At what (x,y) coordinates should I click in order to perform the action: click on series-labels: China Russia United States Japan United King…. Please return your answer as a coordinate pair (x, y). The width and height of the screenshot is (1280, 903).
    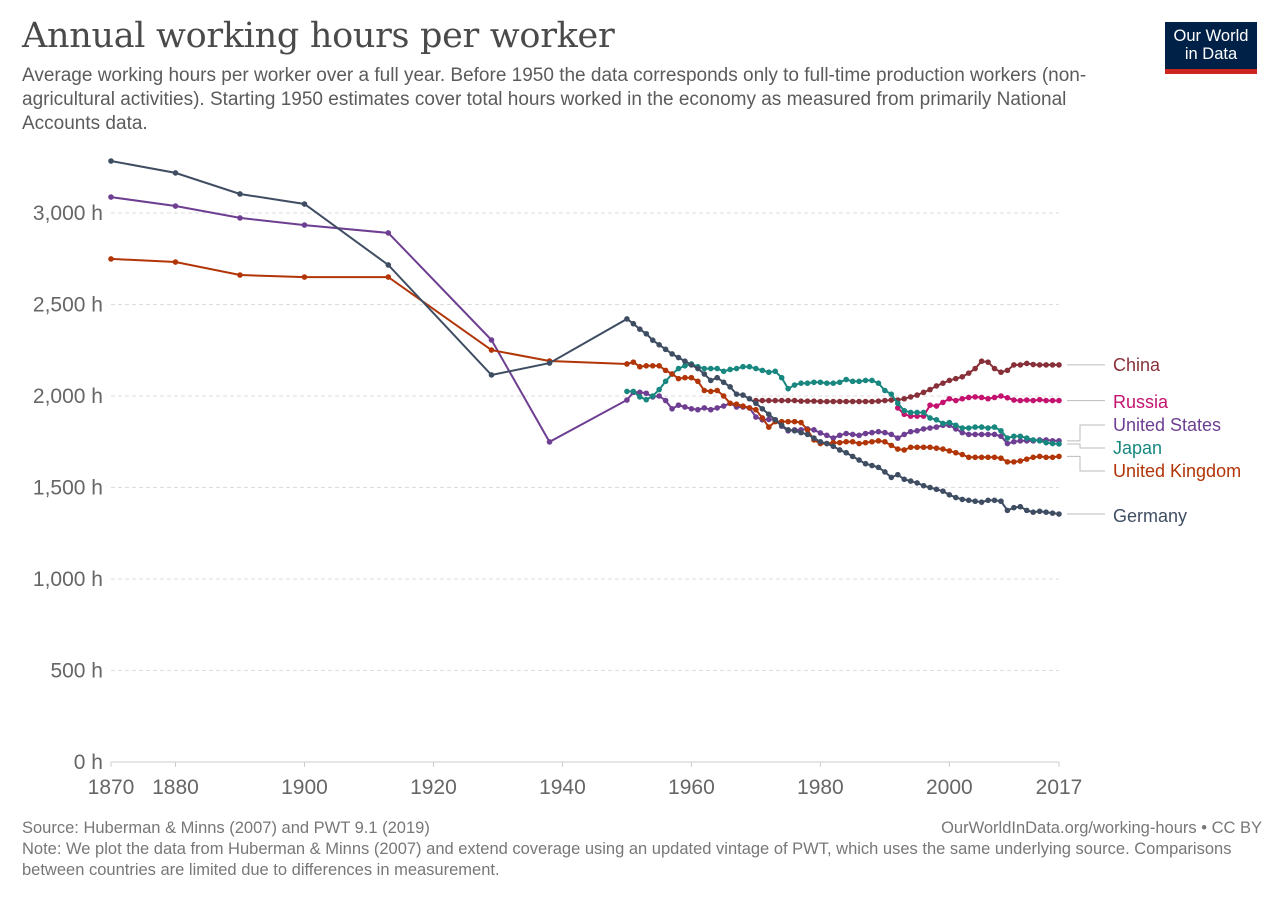
    Looking at the image, I should click on (1154, 440).